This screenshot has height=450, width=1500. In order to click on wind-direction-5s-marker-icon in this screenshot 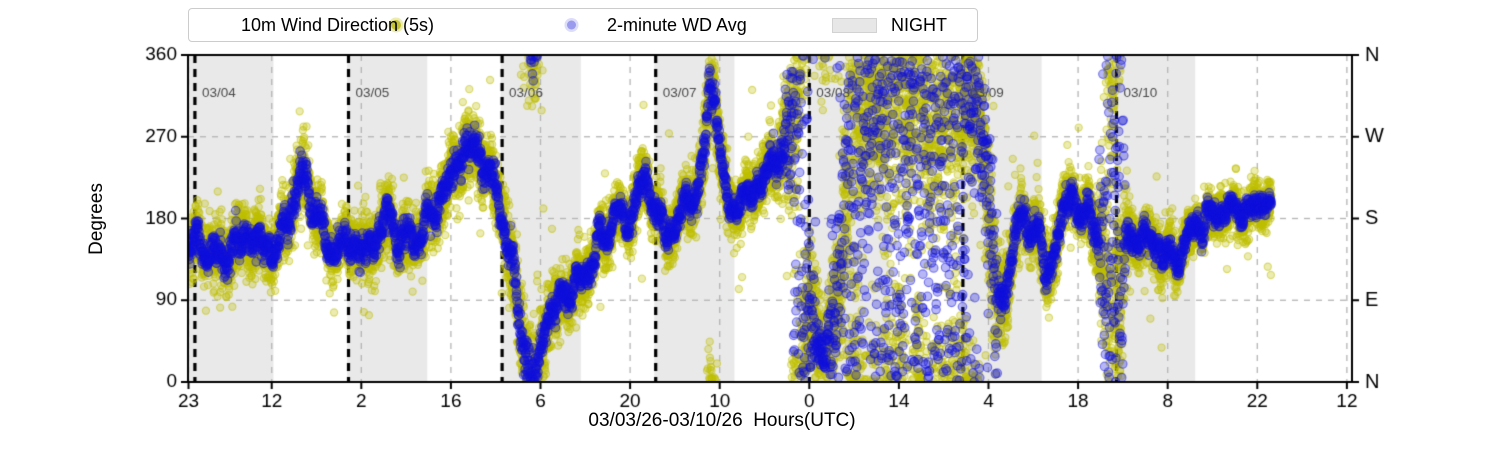, I will do `click(396, 25)`.